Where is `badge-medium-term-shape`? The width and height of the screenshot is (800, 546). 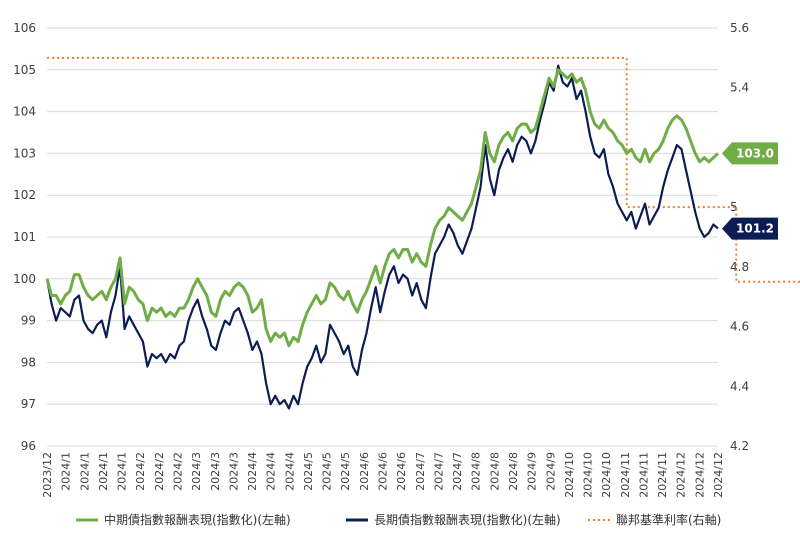
badge-medium-term-shape is located at coordinates (750, 153).